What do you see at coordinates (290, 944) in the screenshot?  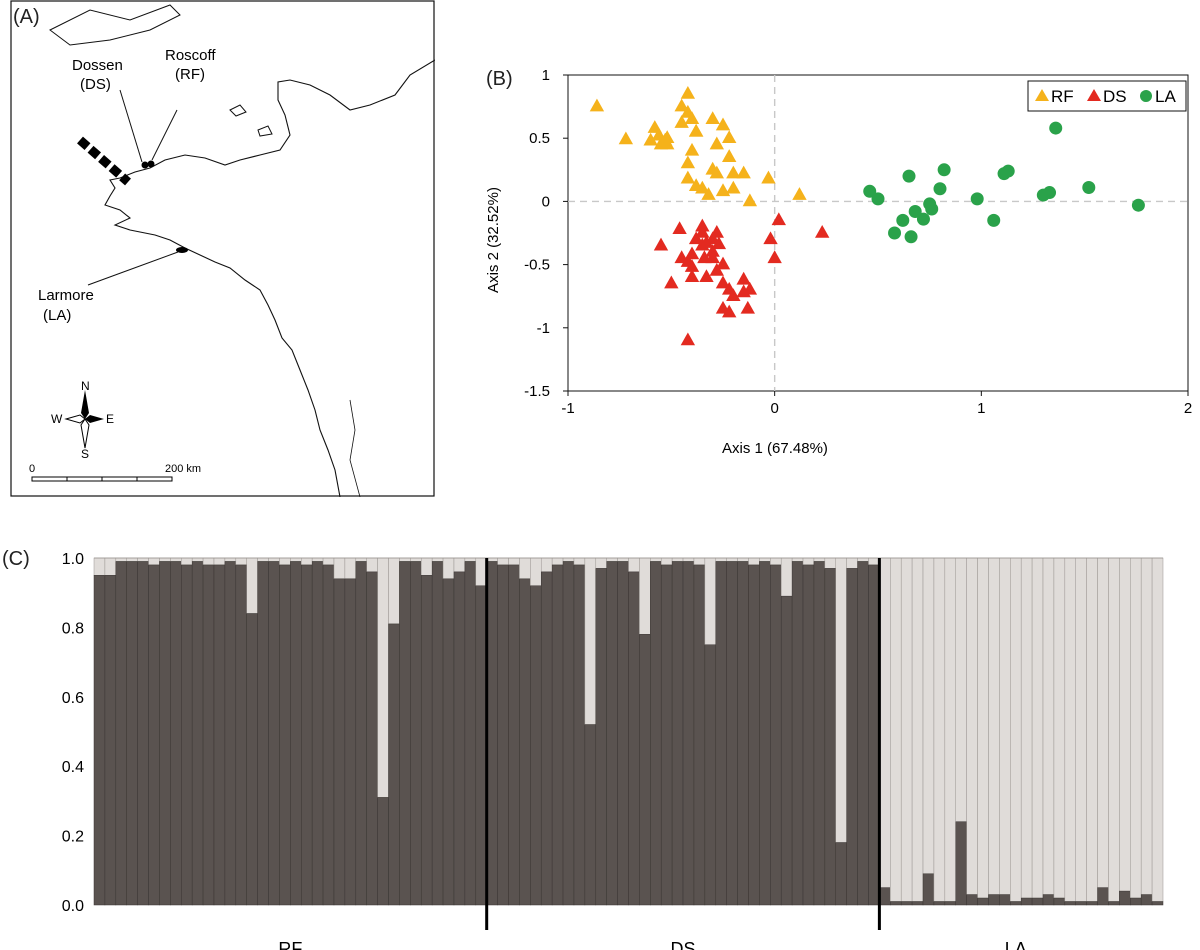 I see `group-label-rf: RF` at bounding box center [290, 944].